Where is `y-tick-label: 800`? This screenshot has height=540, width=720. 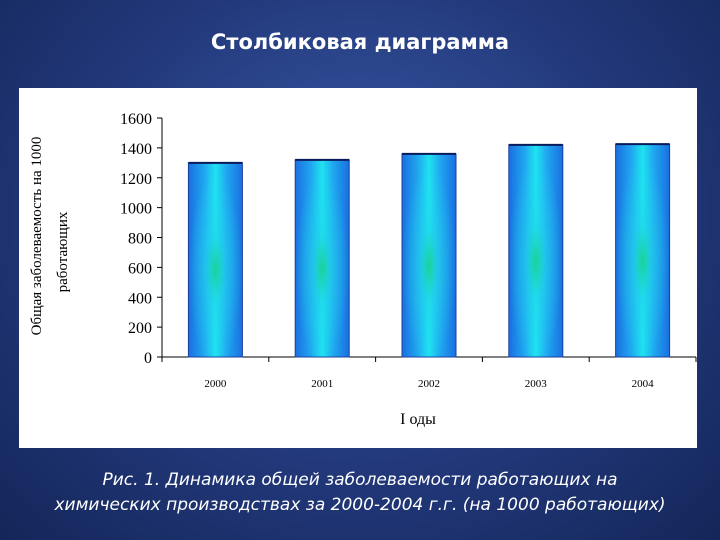 y-tick-label: 800 is located at coordinates (140, 239).